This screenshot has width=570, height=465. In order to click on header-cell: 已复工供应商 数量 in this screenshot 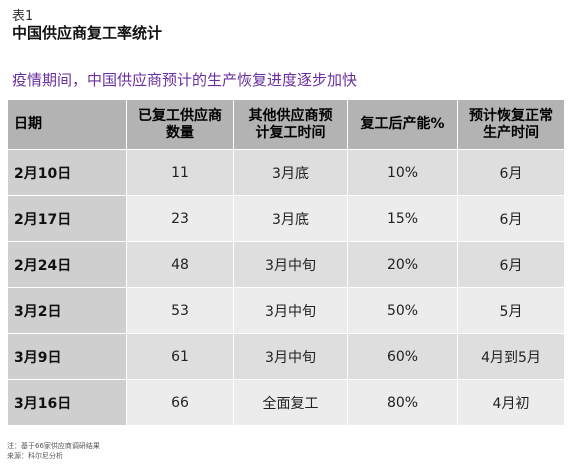, I will do `click(180, 124)`.